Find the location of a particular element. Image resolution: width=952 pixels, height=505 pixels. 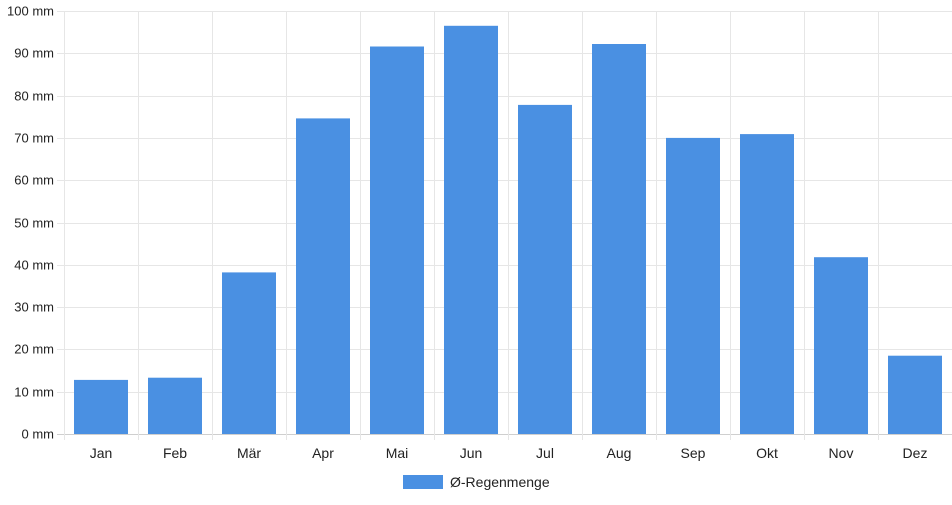

y-tick-label: 100 mm is located at coordinates (30, 11).